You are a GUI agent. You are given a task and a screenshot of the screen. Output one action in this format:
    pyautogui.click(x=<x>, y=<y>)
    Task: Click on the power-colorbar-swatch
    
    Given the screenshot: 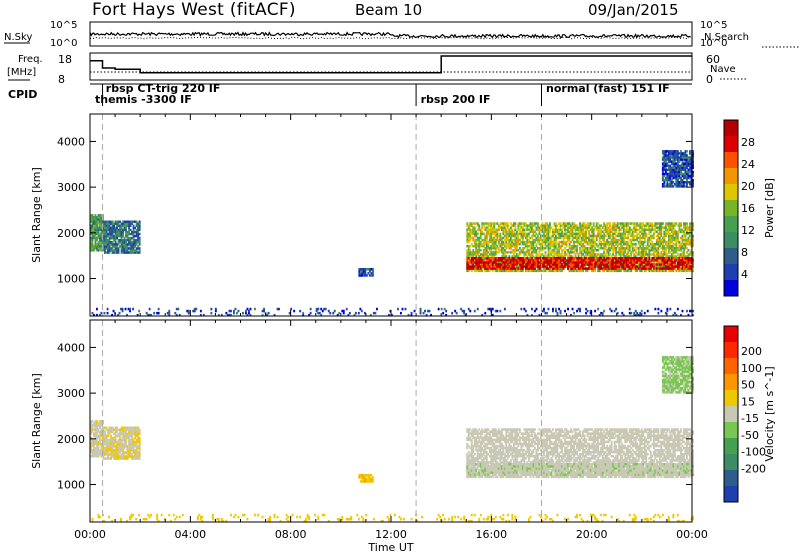 What is the action you would take?
    pyautogui.click(x=731, y=160)
    